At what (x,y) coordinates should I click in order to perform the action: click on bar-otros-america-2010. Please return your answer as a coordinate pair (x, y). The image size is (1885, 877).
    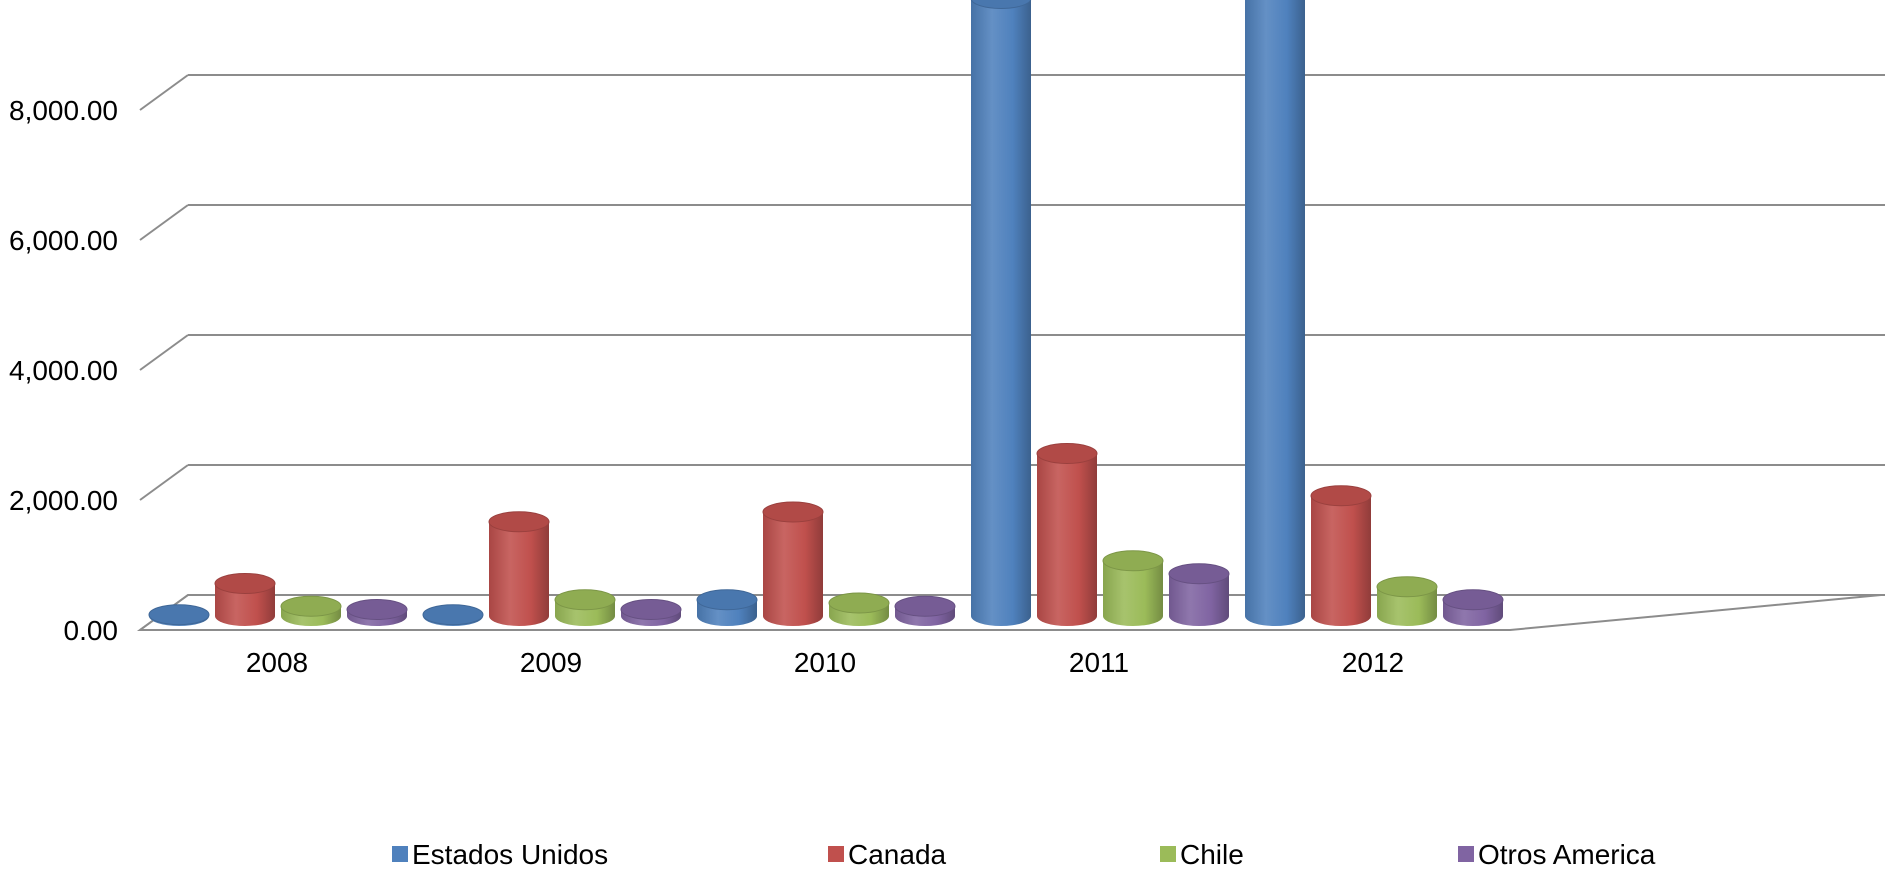
    Looking at the image, I should click on (925, 610).